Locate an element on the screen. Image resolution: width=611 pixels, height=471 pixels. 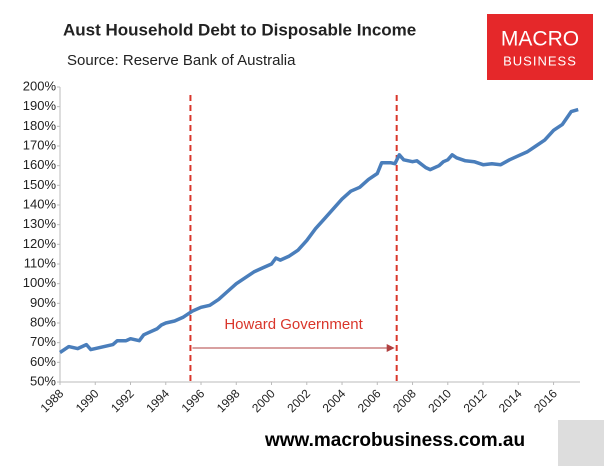
y-tick-label: 120% is located at coordinates (40, 243).